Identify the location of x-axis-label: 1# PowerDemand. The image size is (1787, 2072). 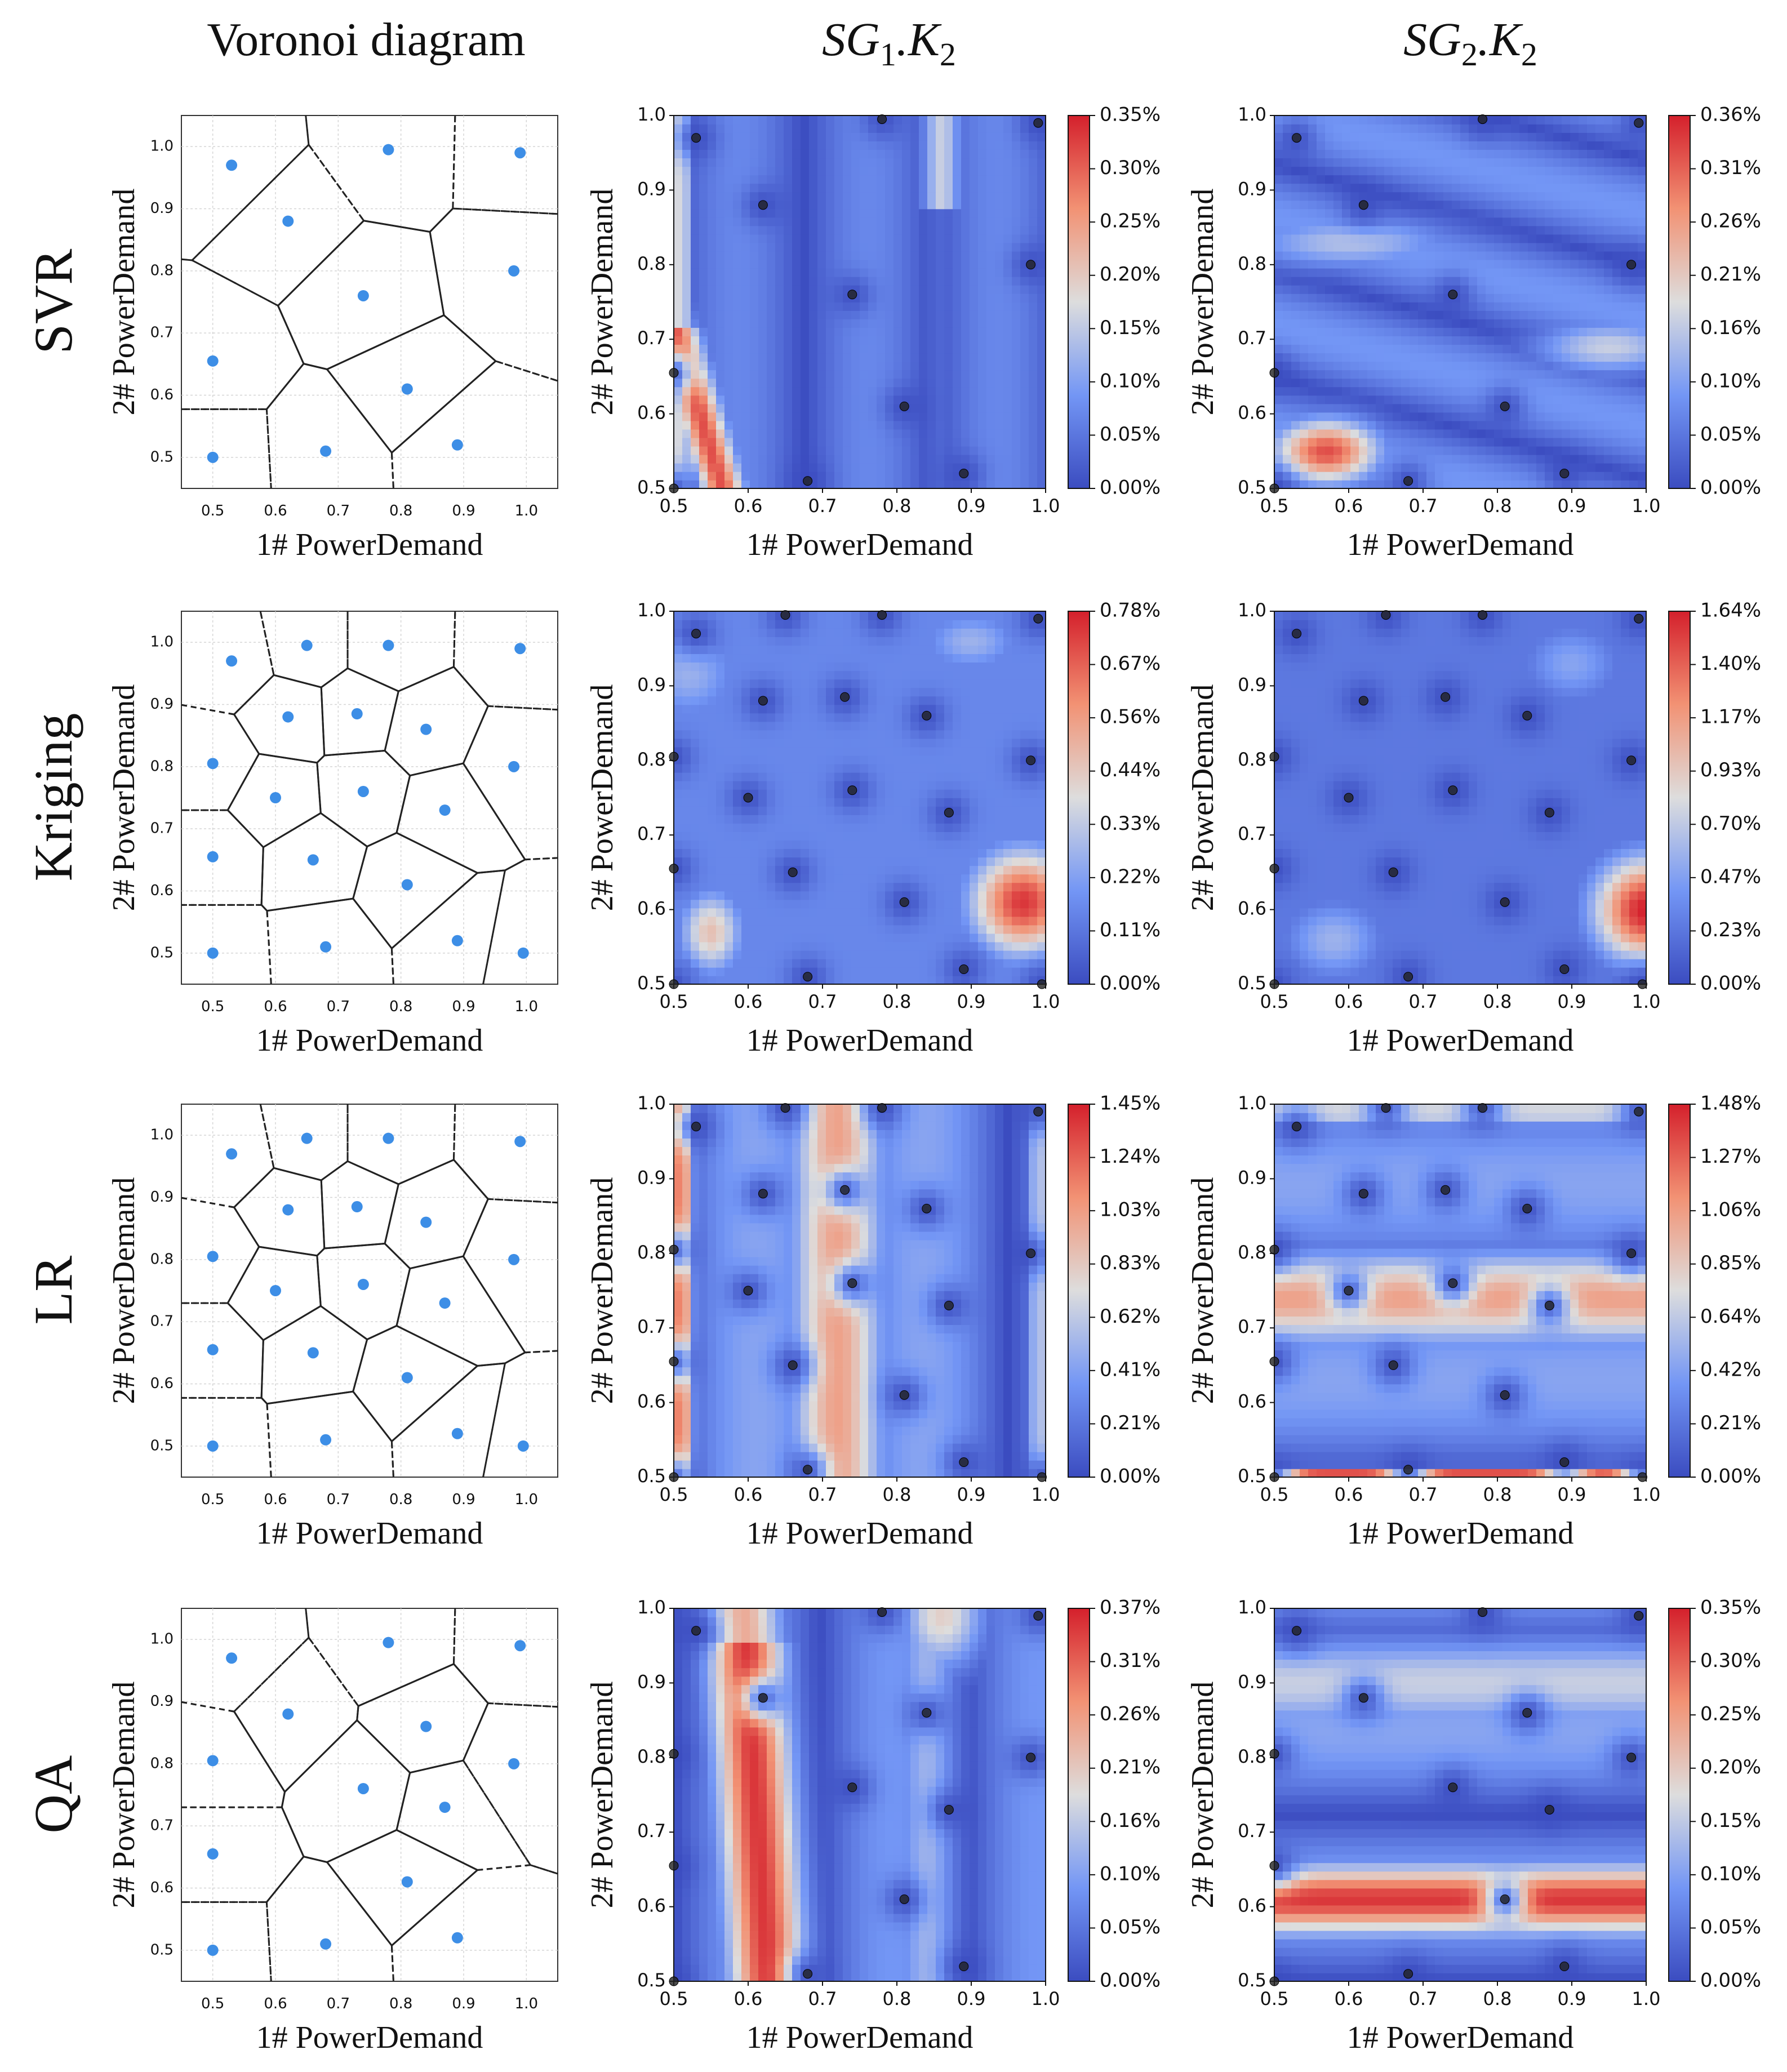
(1460, 544).